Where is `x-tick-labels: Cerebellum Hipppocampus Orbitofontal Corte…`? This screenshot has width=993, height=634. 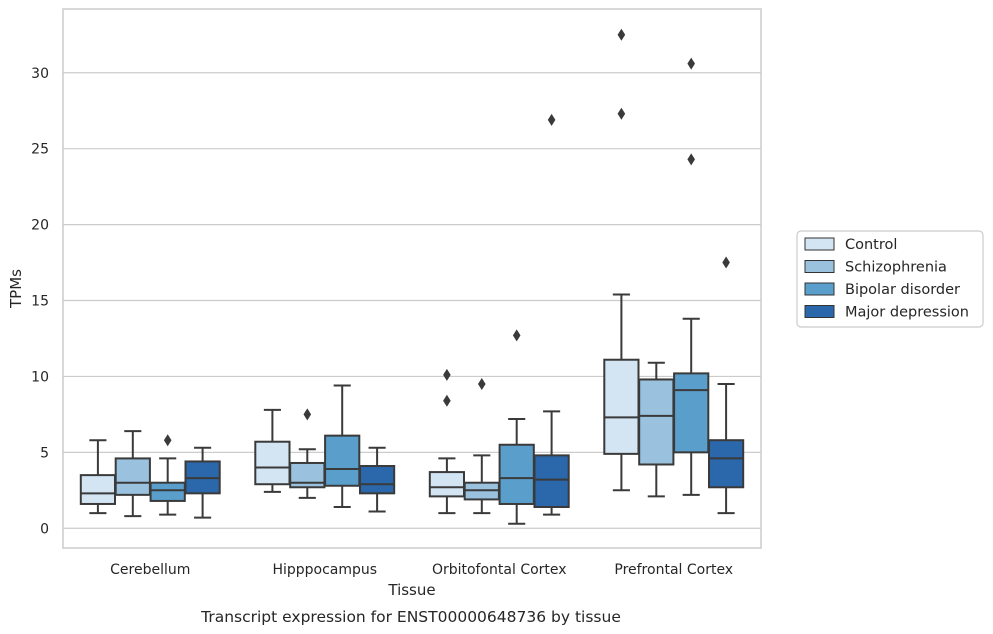 x-tick-labels: Cerebellum Hipppocampus Orbitofontal Corte… is located at coordinates (421, 570).